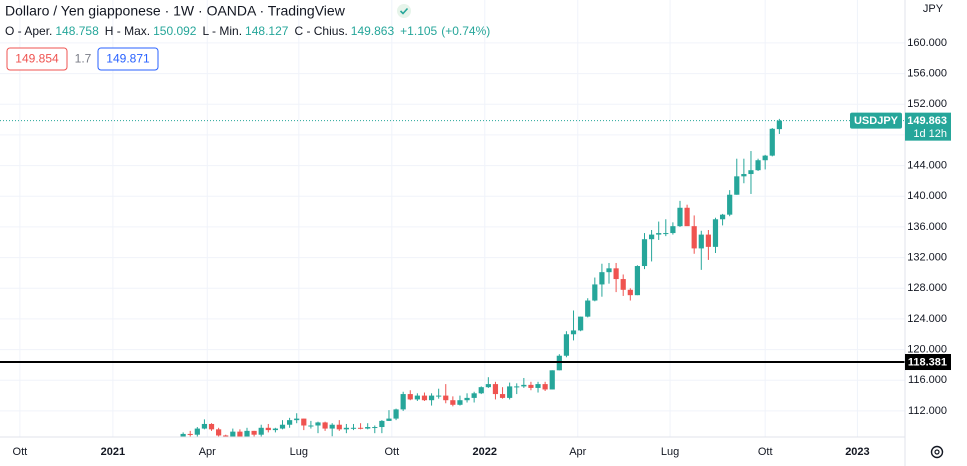 Image resolution: width=967 pixels, height=466 pixels. I want to click on bid: 149.854, so click(37, 59).